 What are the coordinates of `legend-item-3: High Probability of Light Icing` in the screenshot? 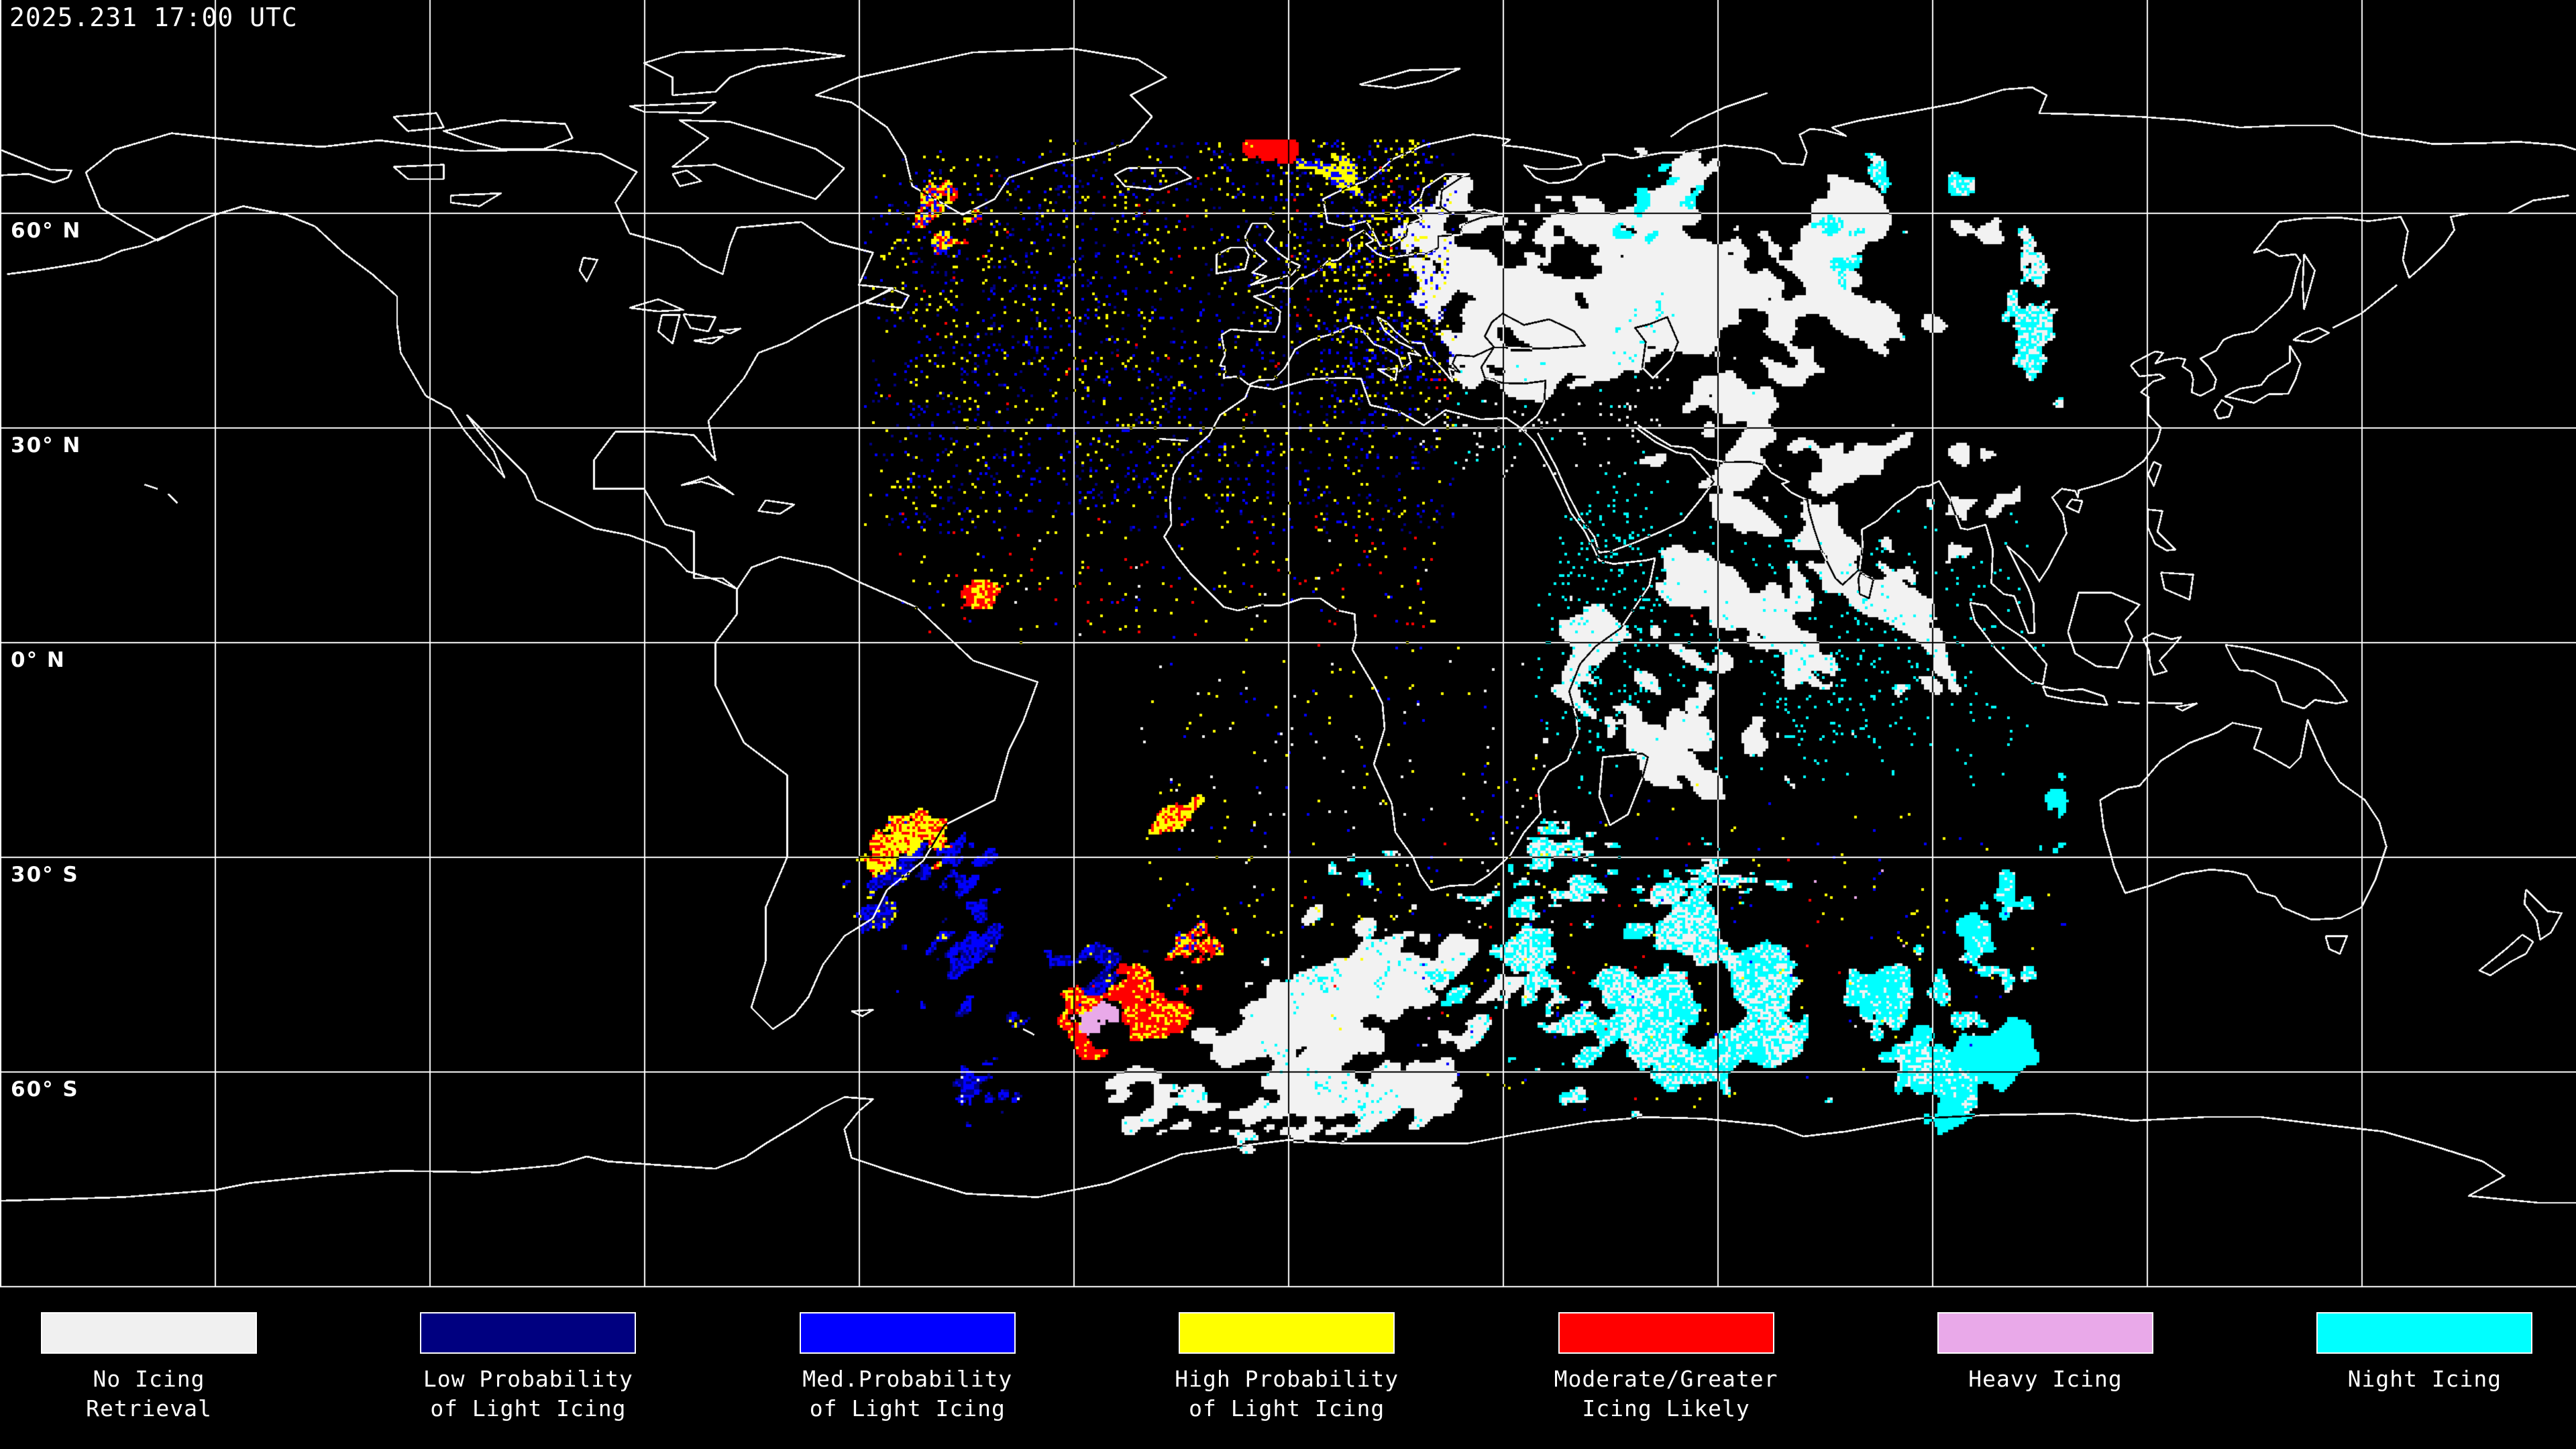 It's located at (1287, 1368).